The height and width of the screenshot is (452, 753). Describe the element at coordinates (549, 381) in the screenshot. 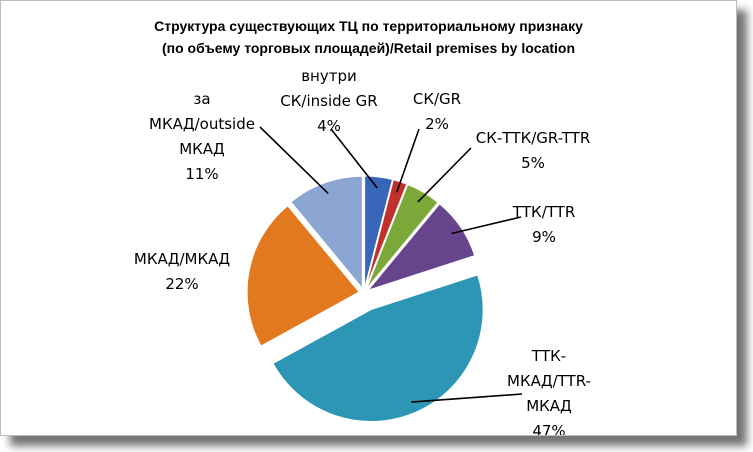

I see `slice-name-4-1: МКАД/TTR-` at that location.